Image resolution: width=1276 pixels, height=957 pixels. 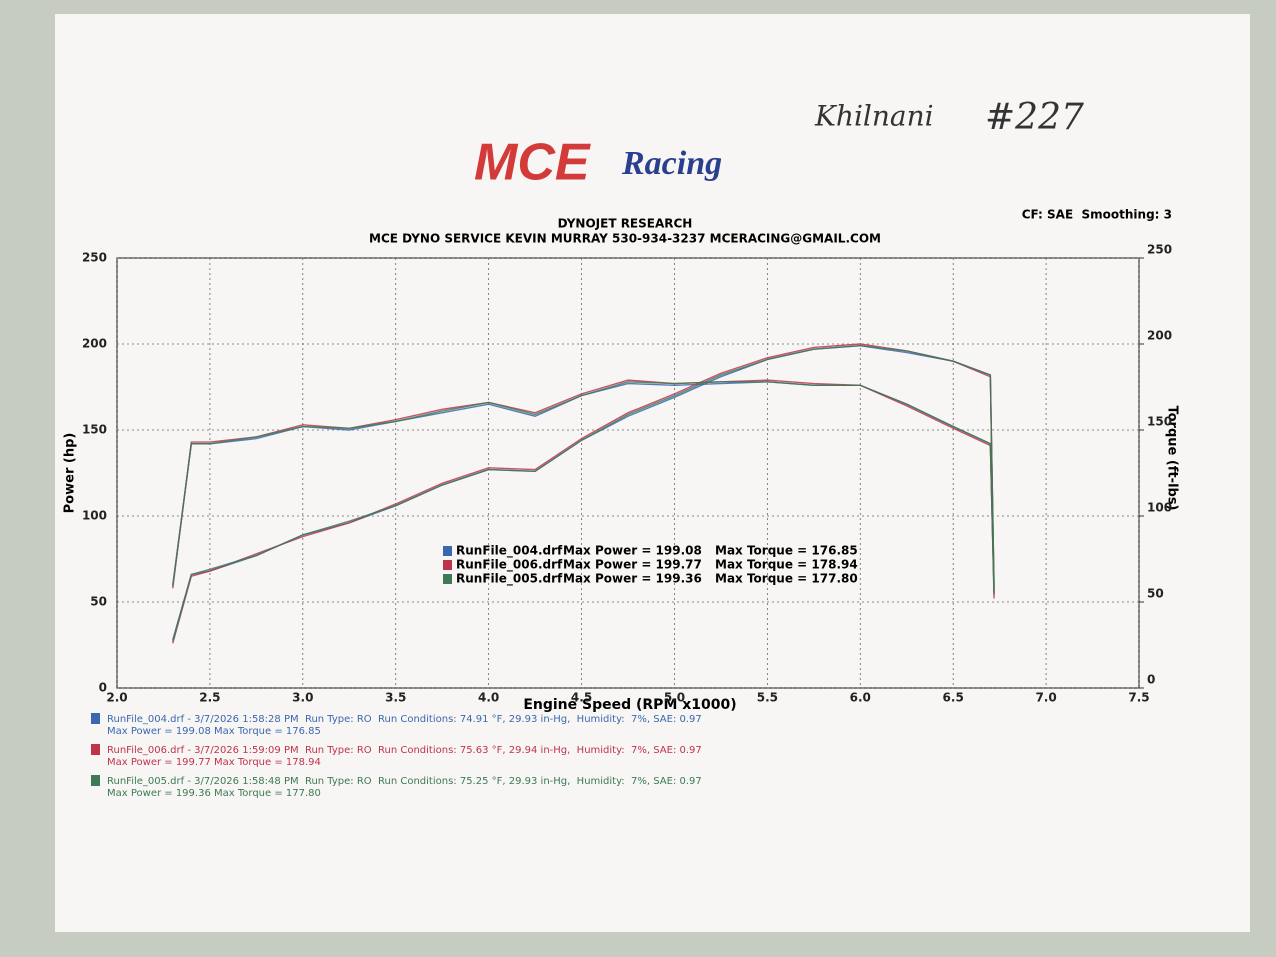 What do you see at coordinates (786, 565) in the screenshot?
I see `legend-max-torque: Max Torque = 178.94` at bounding box center [786, 565].